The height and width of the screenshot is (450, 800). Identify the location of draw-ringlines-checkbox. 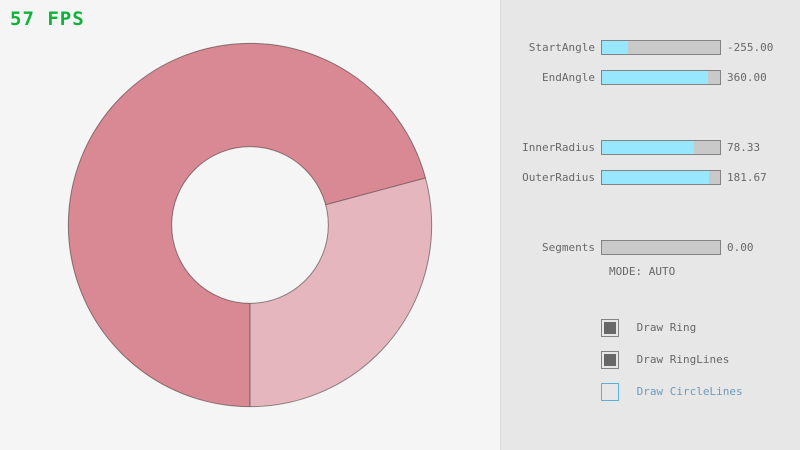
(610, 359).